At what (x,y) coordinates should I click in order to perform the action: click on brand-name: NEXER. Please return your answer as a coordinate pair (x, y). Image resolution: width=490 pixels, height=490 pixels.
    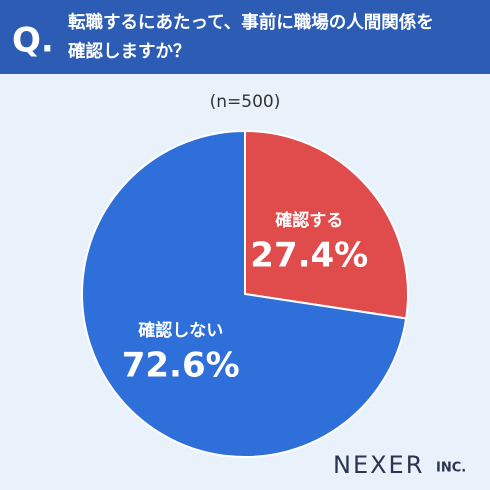
    Looking at the image, I should click on (378, 465).